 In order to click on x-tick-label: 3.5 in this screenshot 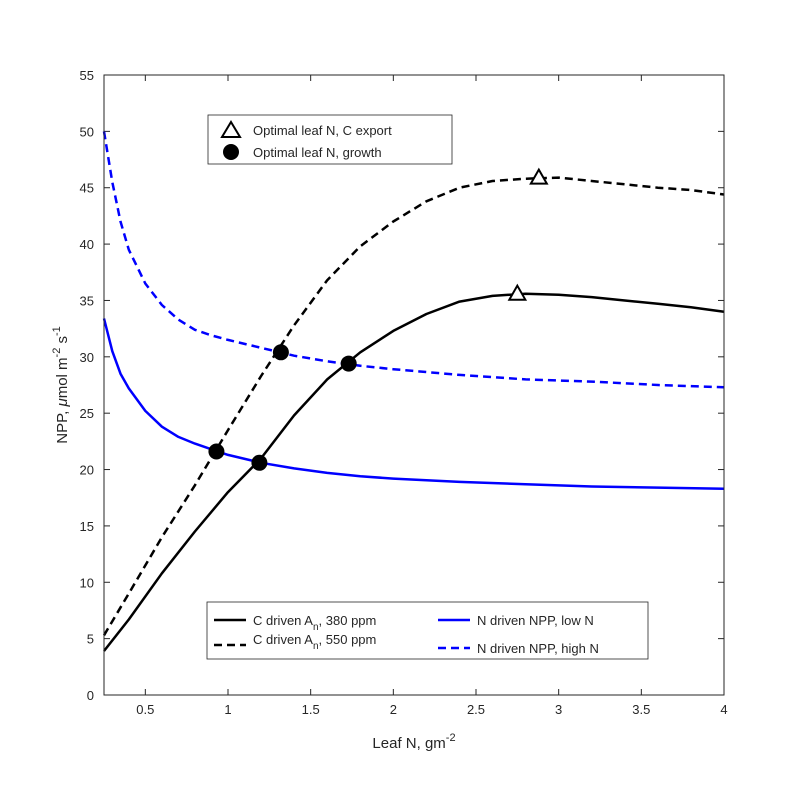, I will do `click(641, 709)`.